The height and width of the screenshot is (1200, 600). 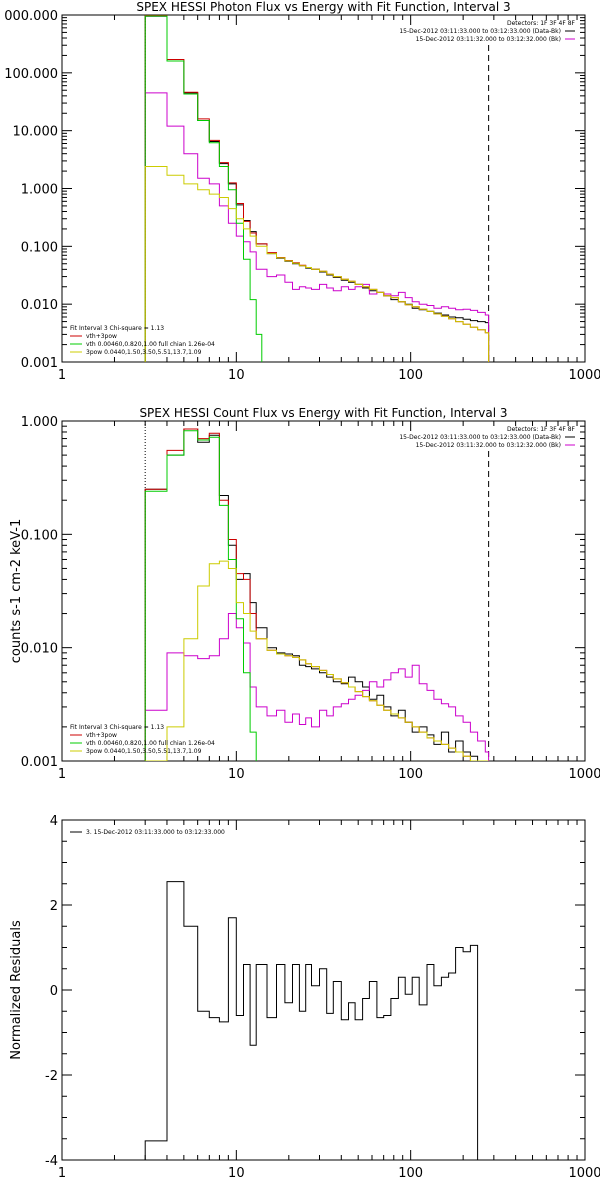 What do you see at coordinates (54, 906) in the screenshot?
I see `y-tick-label: 2` at bounding box center [54, 906].